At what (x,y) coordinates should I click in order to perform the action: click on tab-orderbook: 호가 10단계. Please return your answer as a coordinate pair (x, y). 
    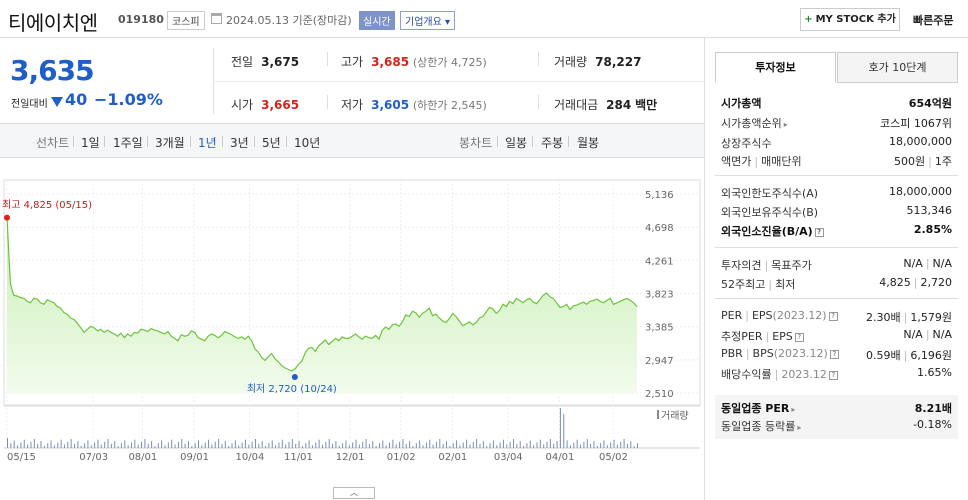
    Looking at the image, I should click on (897, 67).